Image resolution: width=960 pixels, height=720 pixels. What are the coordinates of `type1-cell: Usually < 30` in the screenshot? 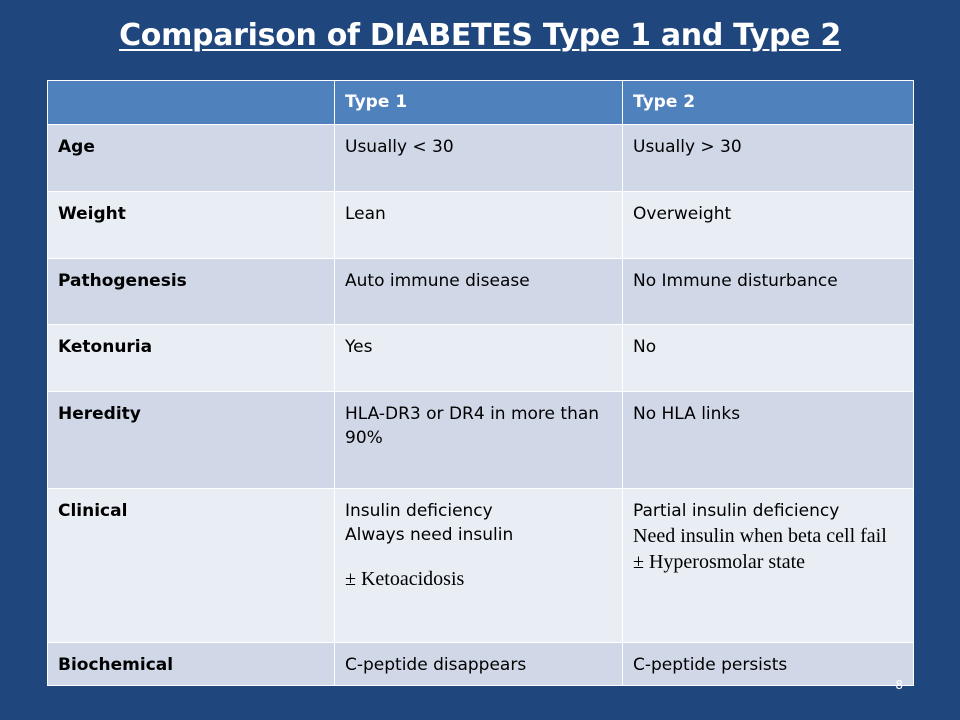 It's located at (478, 157).